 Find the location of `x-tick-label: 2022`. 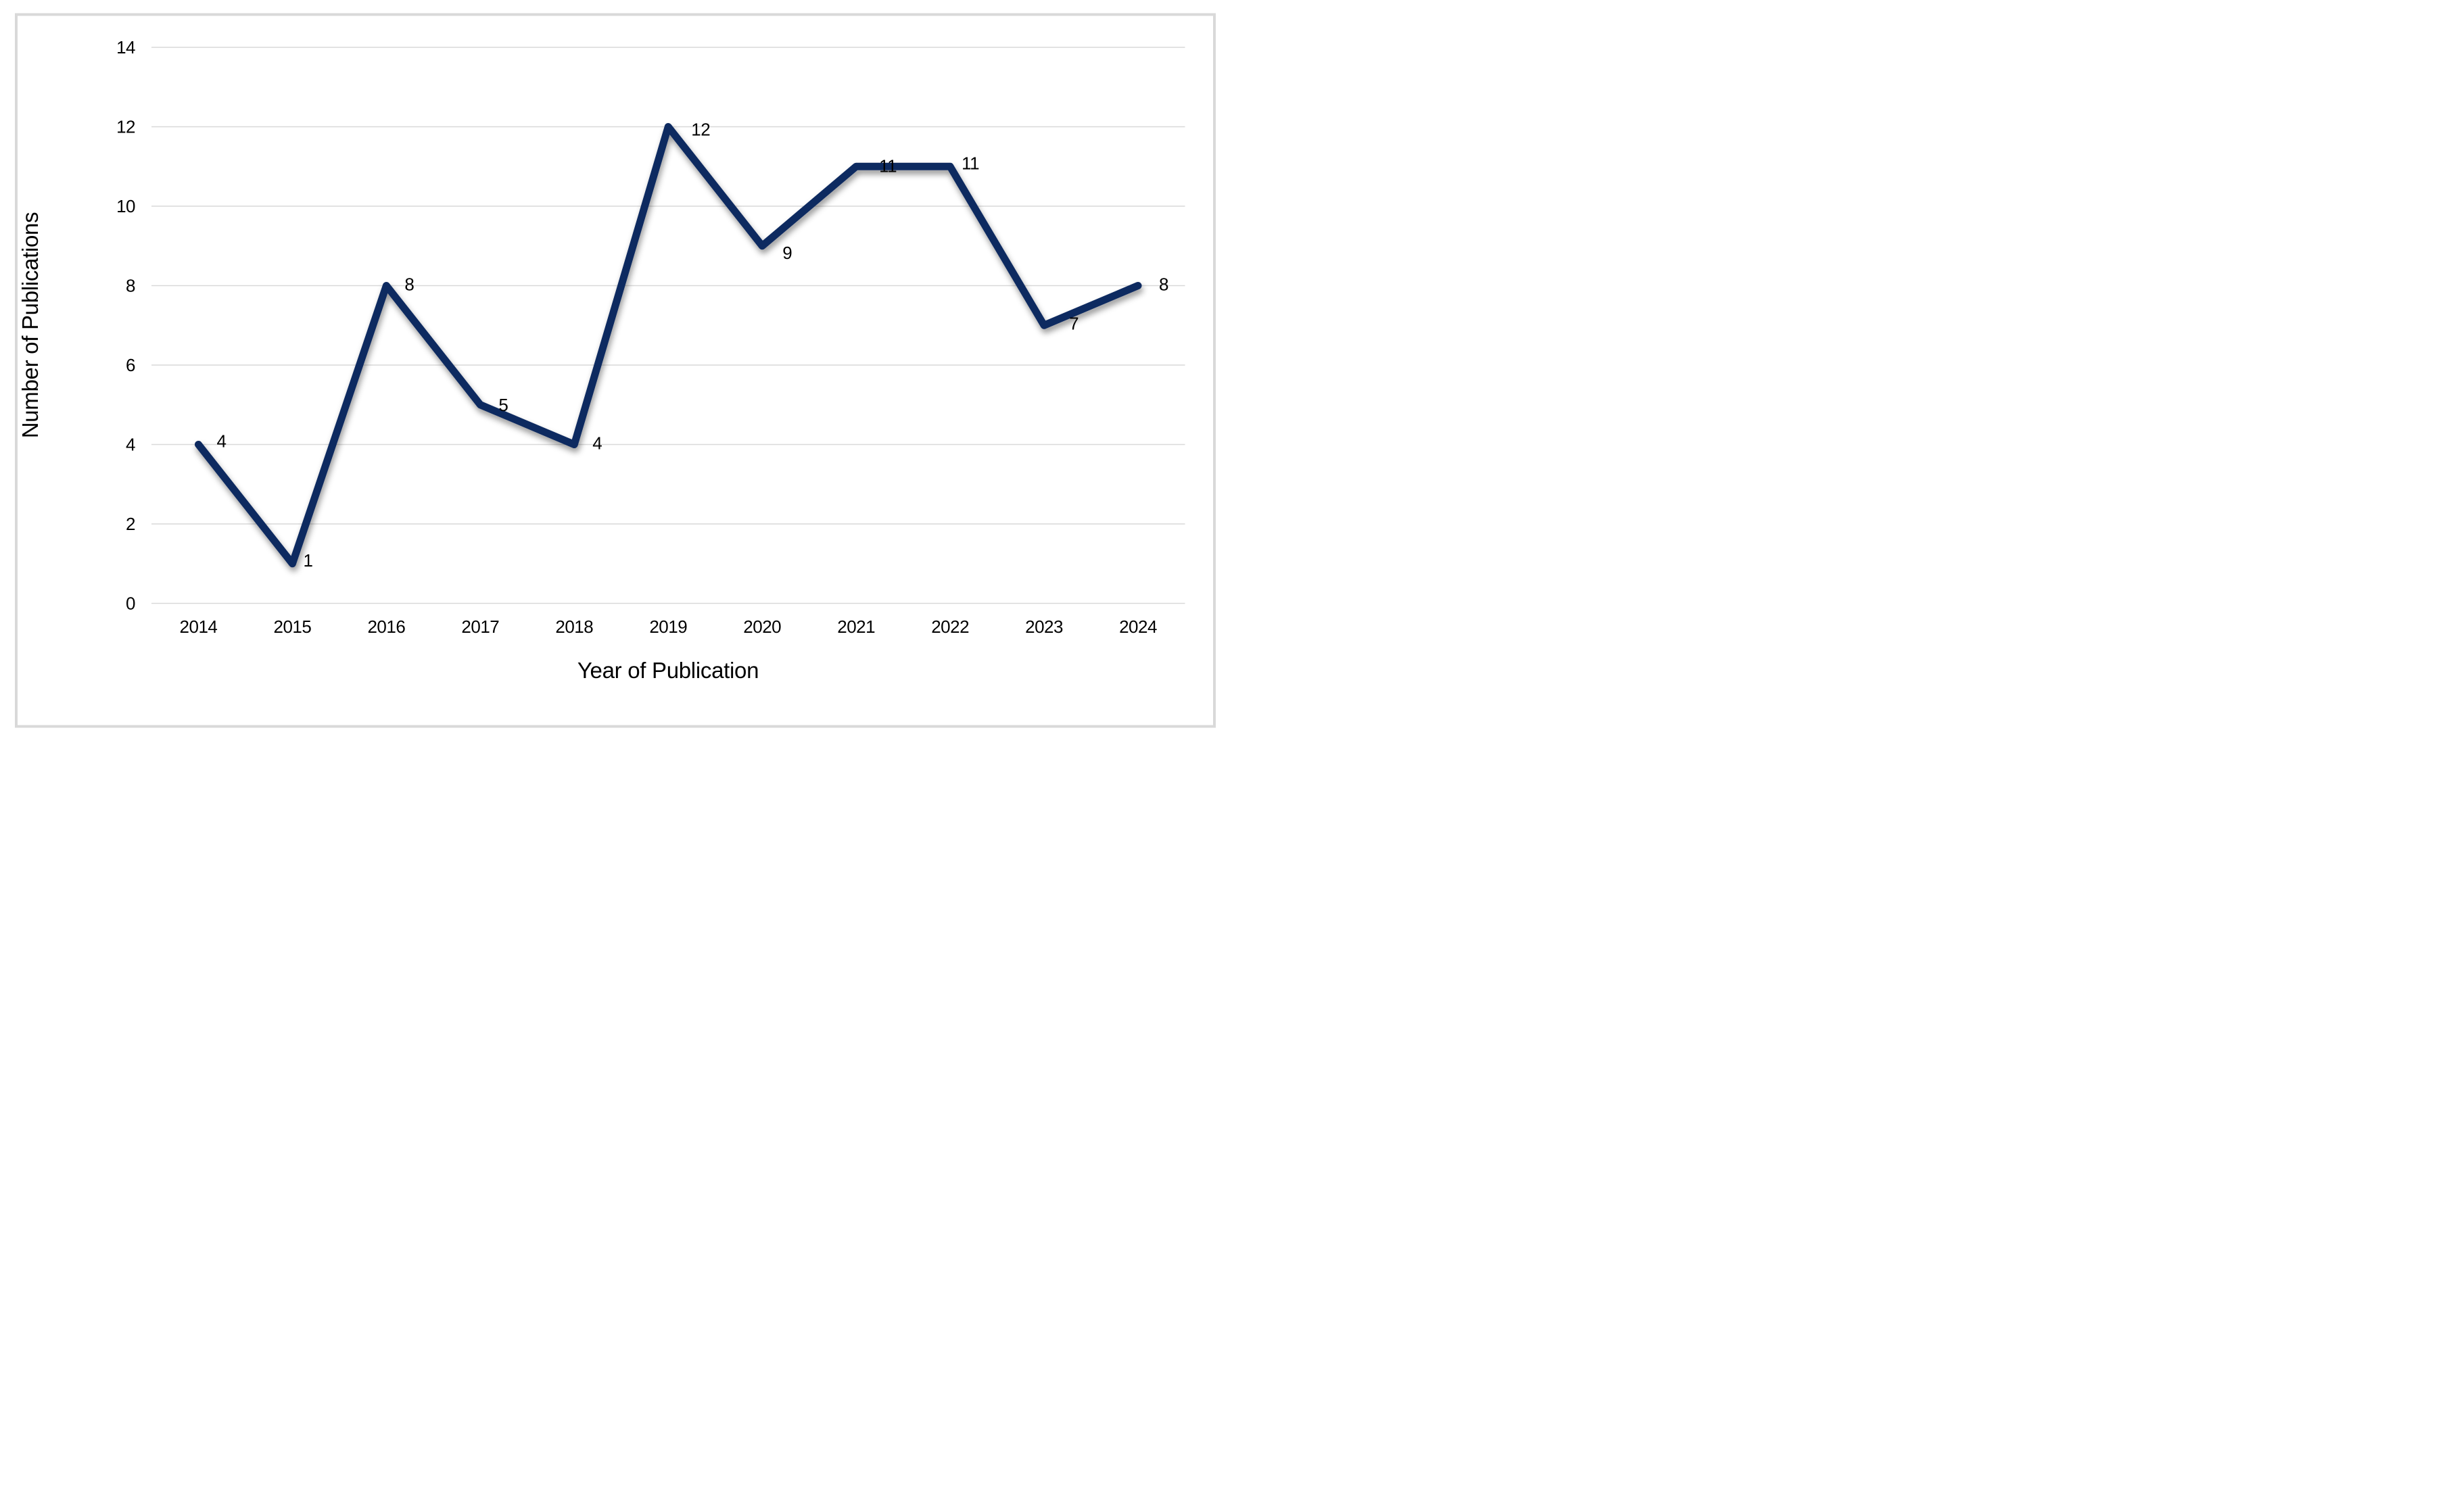

x-tick-label: 2022 is located at coordinates (950, 627).